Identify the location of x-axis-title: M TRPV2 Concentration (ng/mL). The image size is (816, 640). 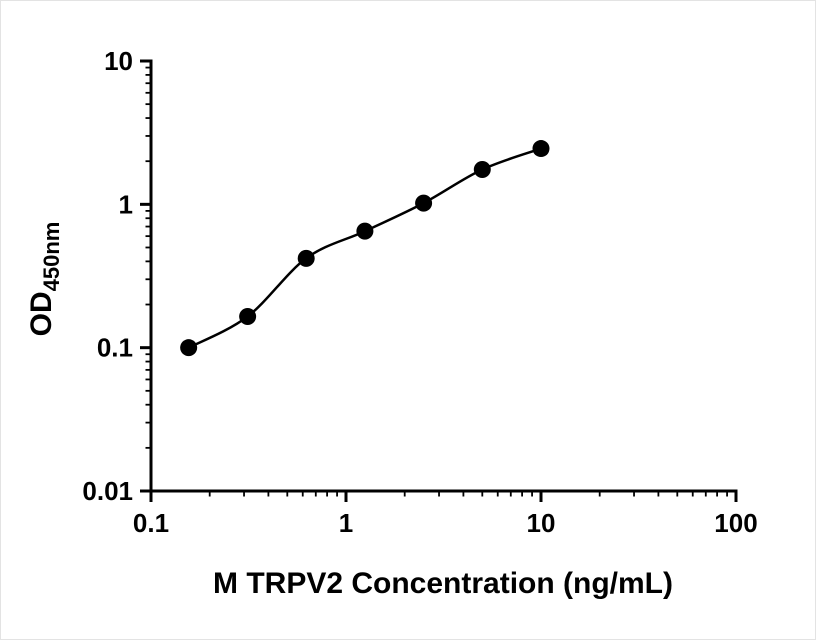
(443, 583).